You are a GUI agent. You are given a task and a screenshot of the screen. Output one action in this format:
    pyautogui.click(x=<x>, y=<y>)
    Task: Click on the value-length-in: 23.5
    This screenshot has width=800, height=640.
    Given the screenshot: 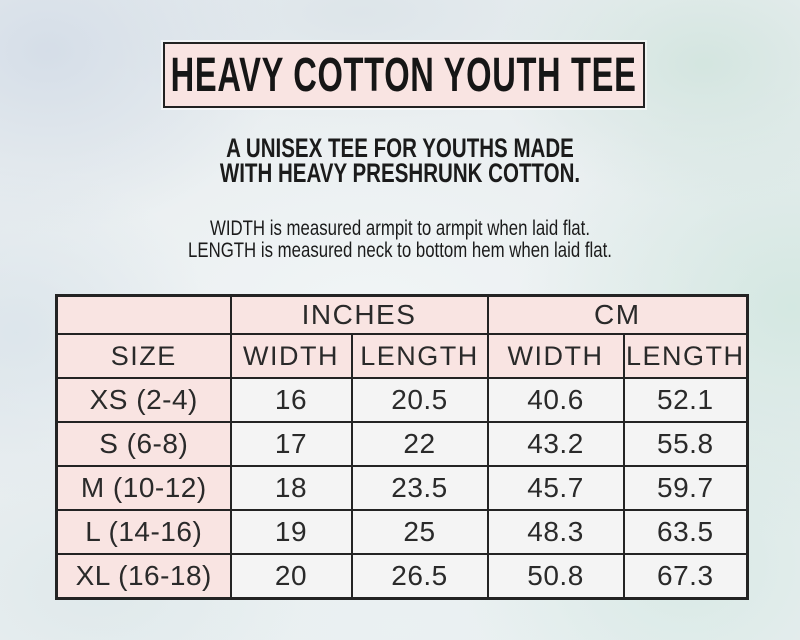 What is the action you would take?
    pyautogui.click(x=419, y=488)
    